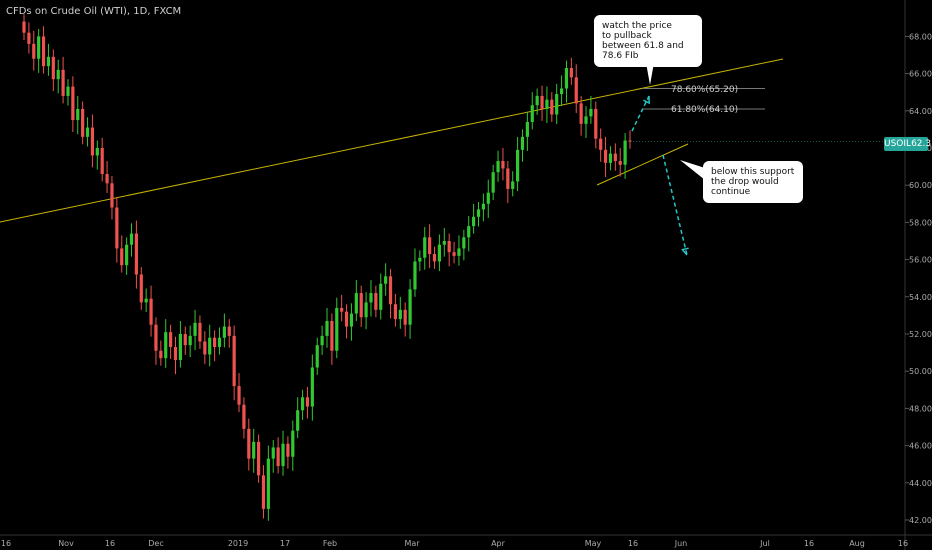  Describe the element at coordinates (285, 543) in the screenshot. I see `x-tick-label: 17` at that location.